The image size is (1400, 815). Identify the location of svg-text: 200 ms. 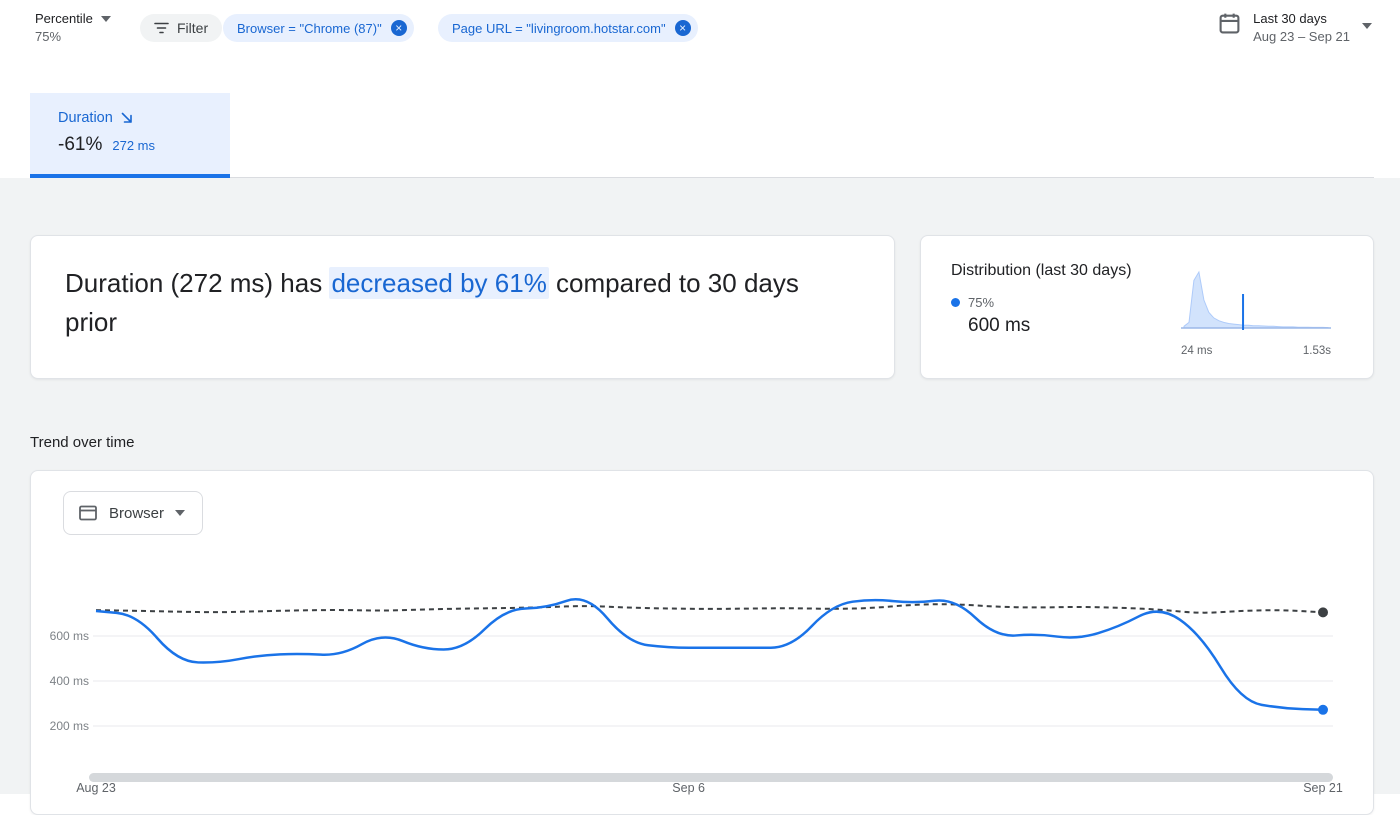
(69, 726).